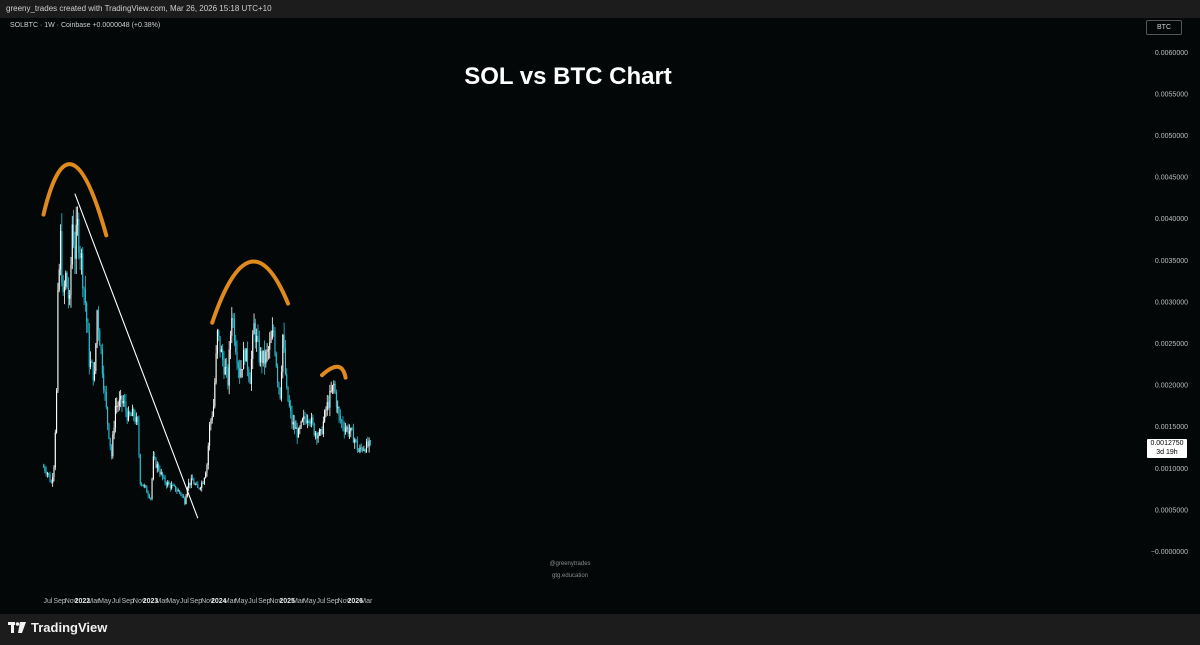  What do you see at coordinates (128, 601) in the screenshot?
I see `x-tick-label: Sep` at bounding box center [128, 601].